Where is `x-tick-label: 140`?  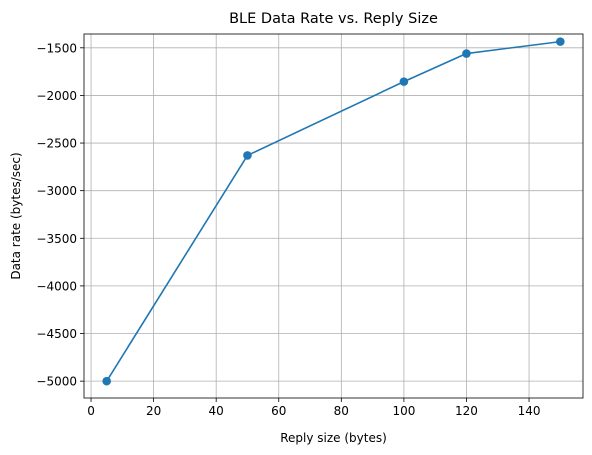
x-tick-label: 140 is located at coordinates (529, 411).